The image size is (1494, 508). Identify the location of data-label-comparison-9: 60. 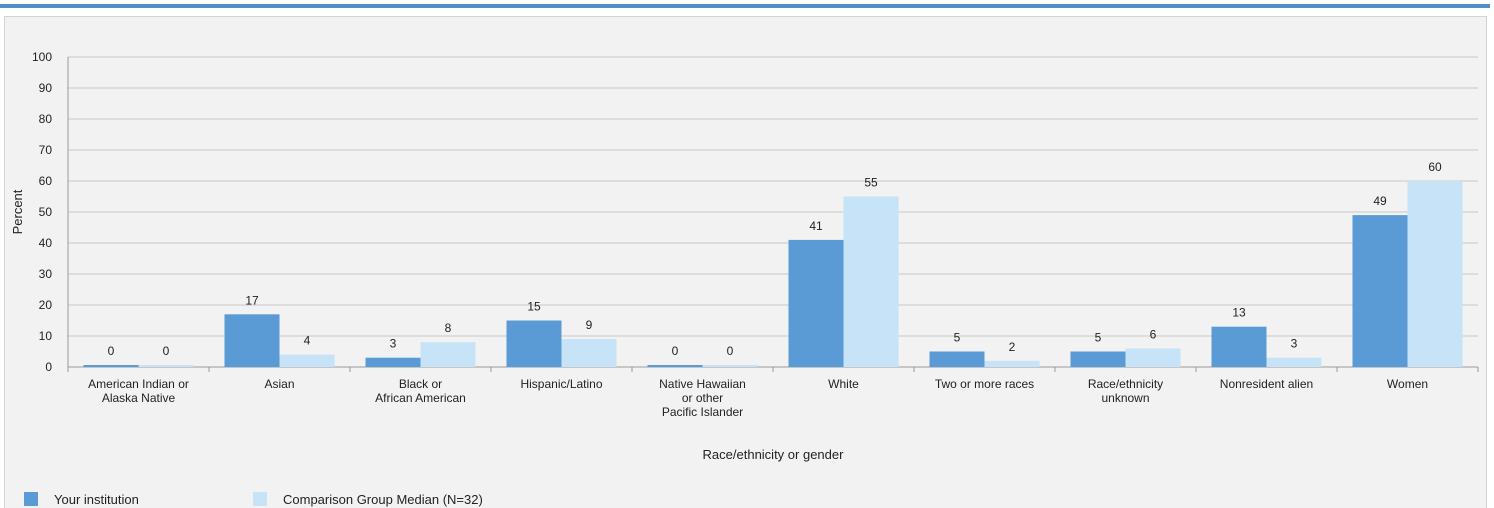
(1435, 167).